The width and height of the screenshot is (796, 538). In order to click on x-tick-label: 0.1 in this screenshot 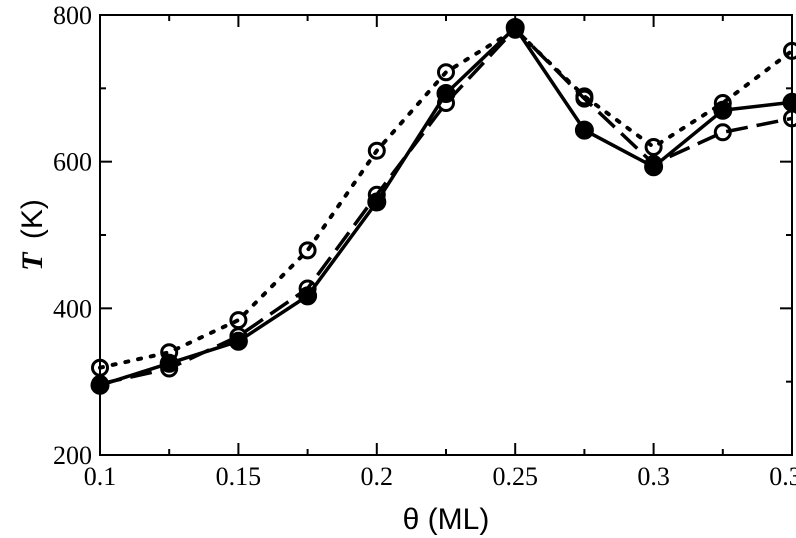, I will do `click(100, 476)`.